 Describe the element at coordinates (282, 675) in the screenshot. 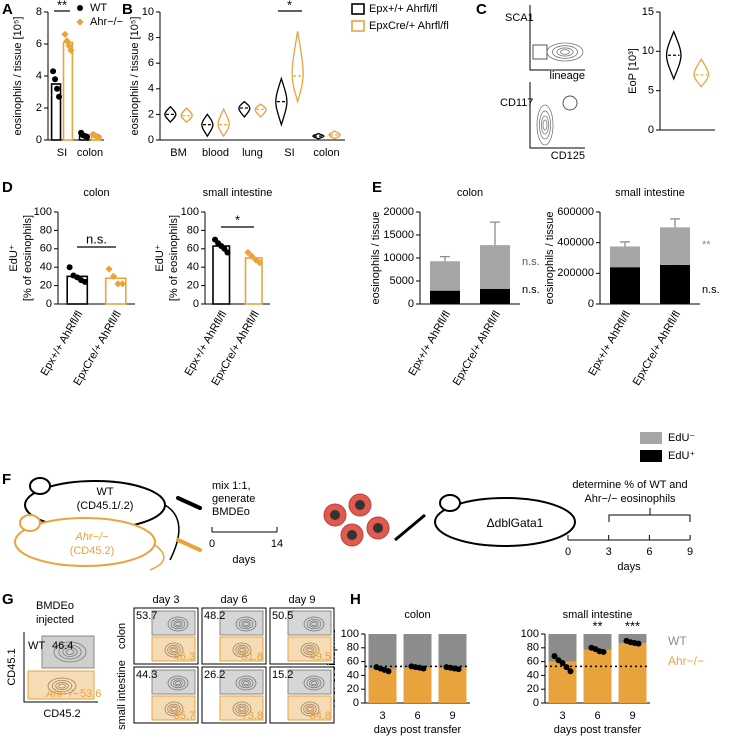

I see `gate-value: 15.2` at that location.